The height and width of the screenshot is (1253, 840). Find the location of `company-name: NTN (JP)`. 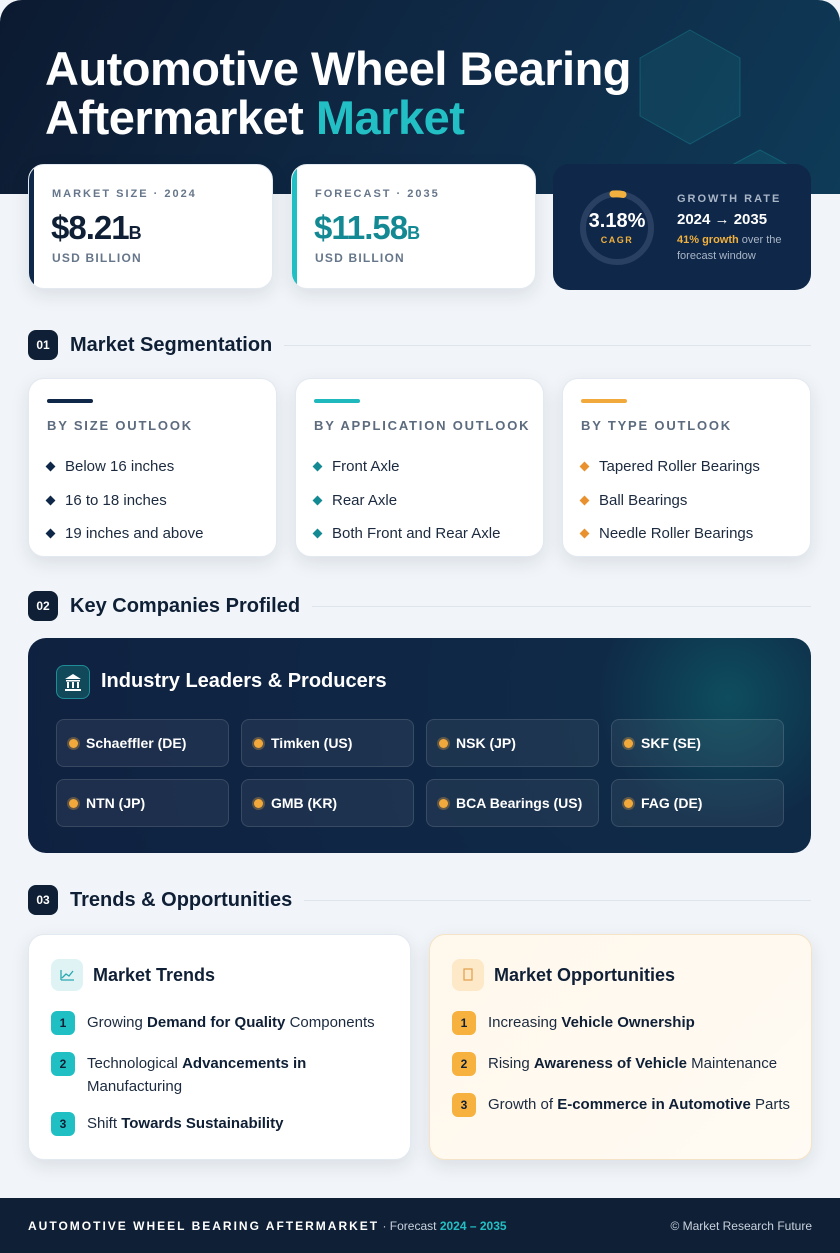

company-name: NTN (JP) is located at coordinates (116, 803).